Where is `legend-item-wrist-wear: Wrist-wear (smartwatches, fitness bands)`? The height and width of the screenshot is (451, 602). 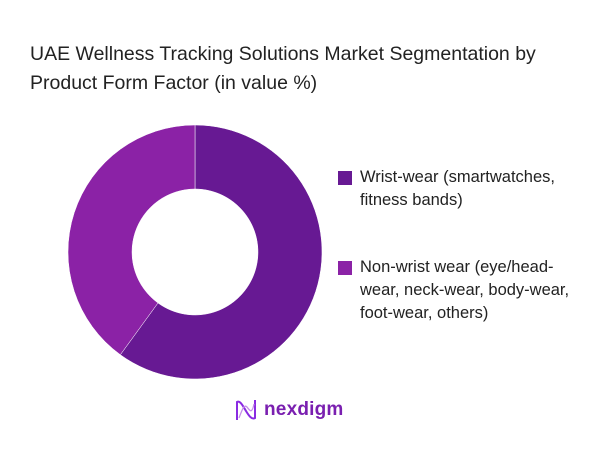 legend-item-wrist-wear: Wrist-wear (smartwatches, fitness bands) is located at coordinates (464, 189).